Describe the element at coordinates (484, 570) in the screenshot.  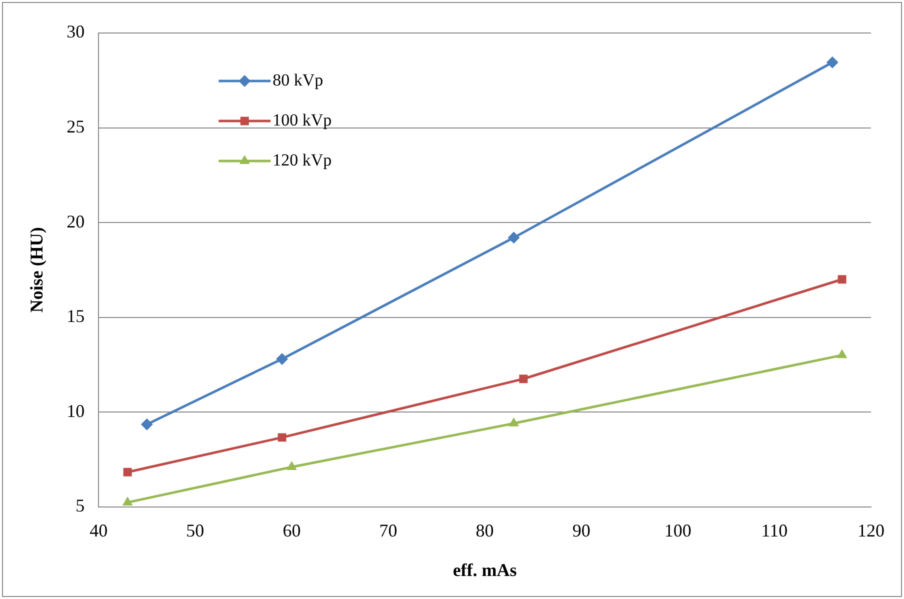
I see `x-axis-title: eff. mAs` at that location.